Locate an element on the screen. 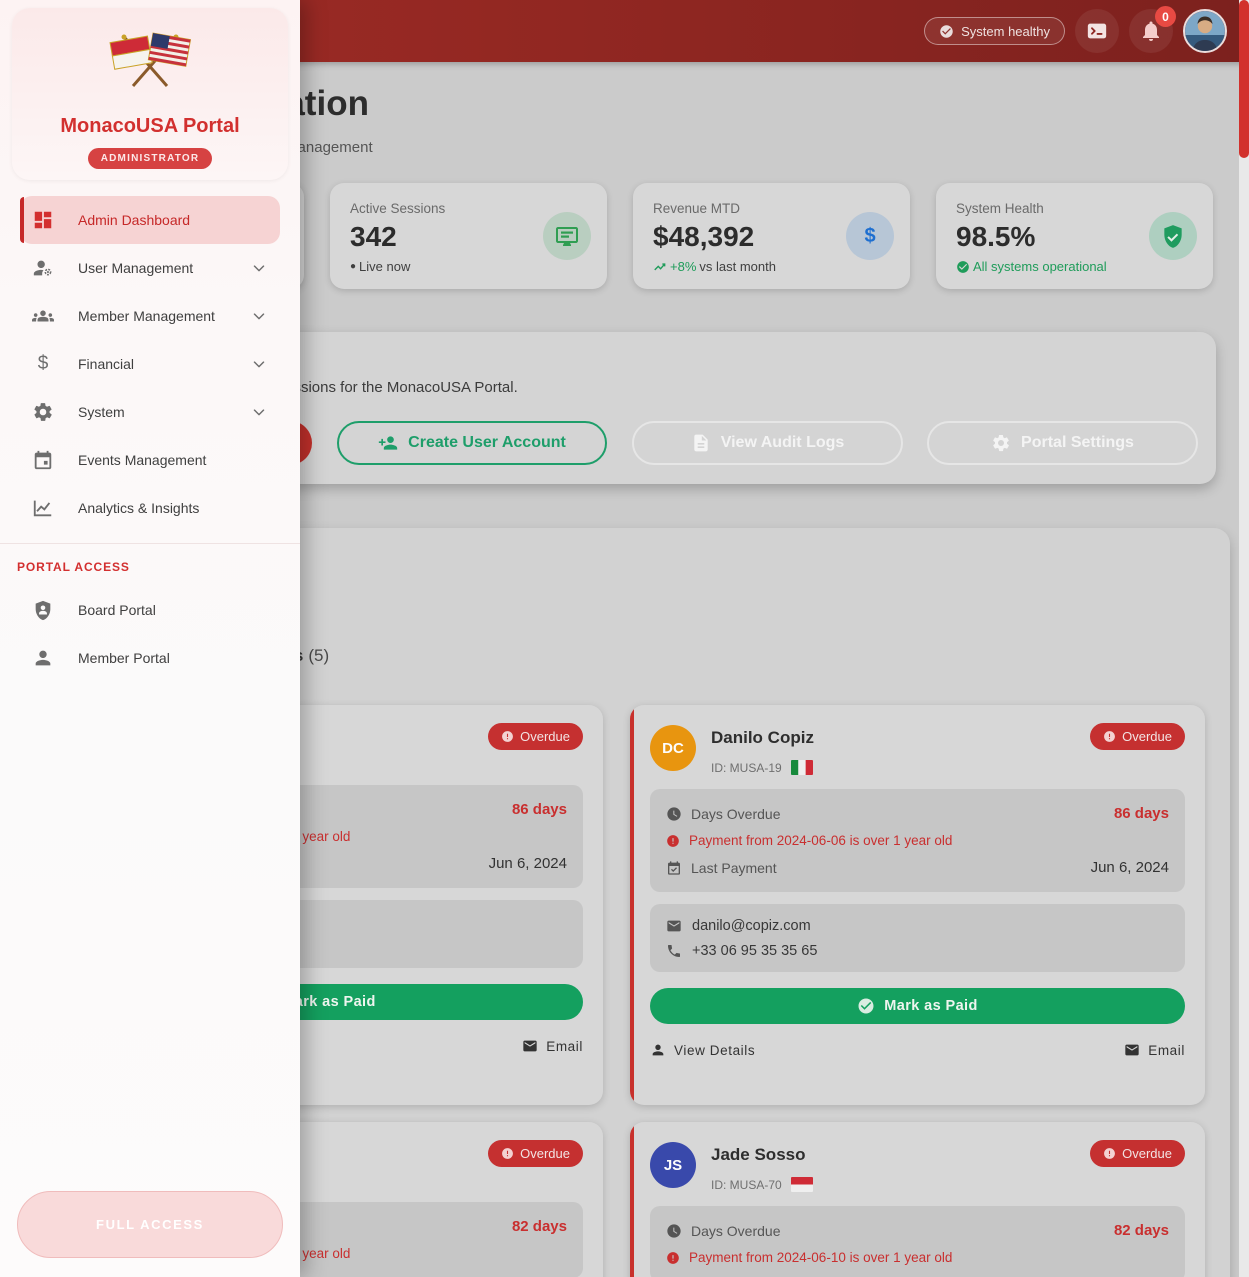 This screenshot has height=1277, width=1249. card-header: JS Jade Sosso ID: MUSA-70 is located at coordinates (917, 1167).